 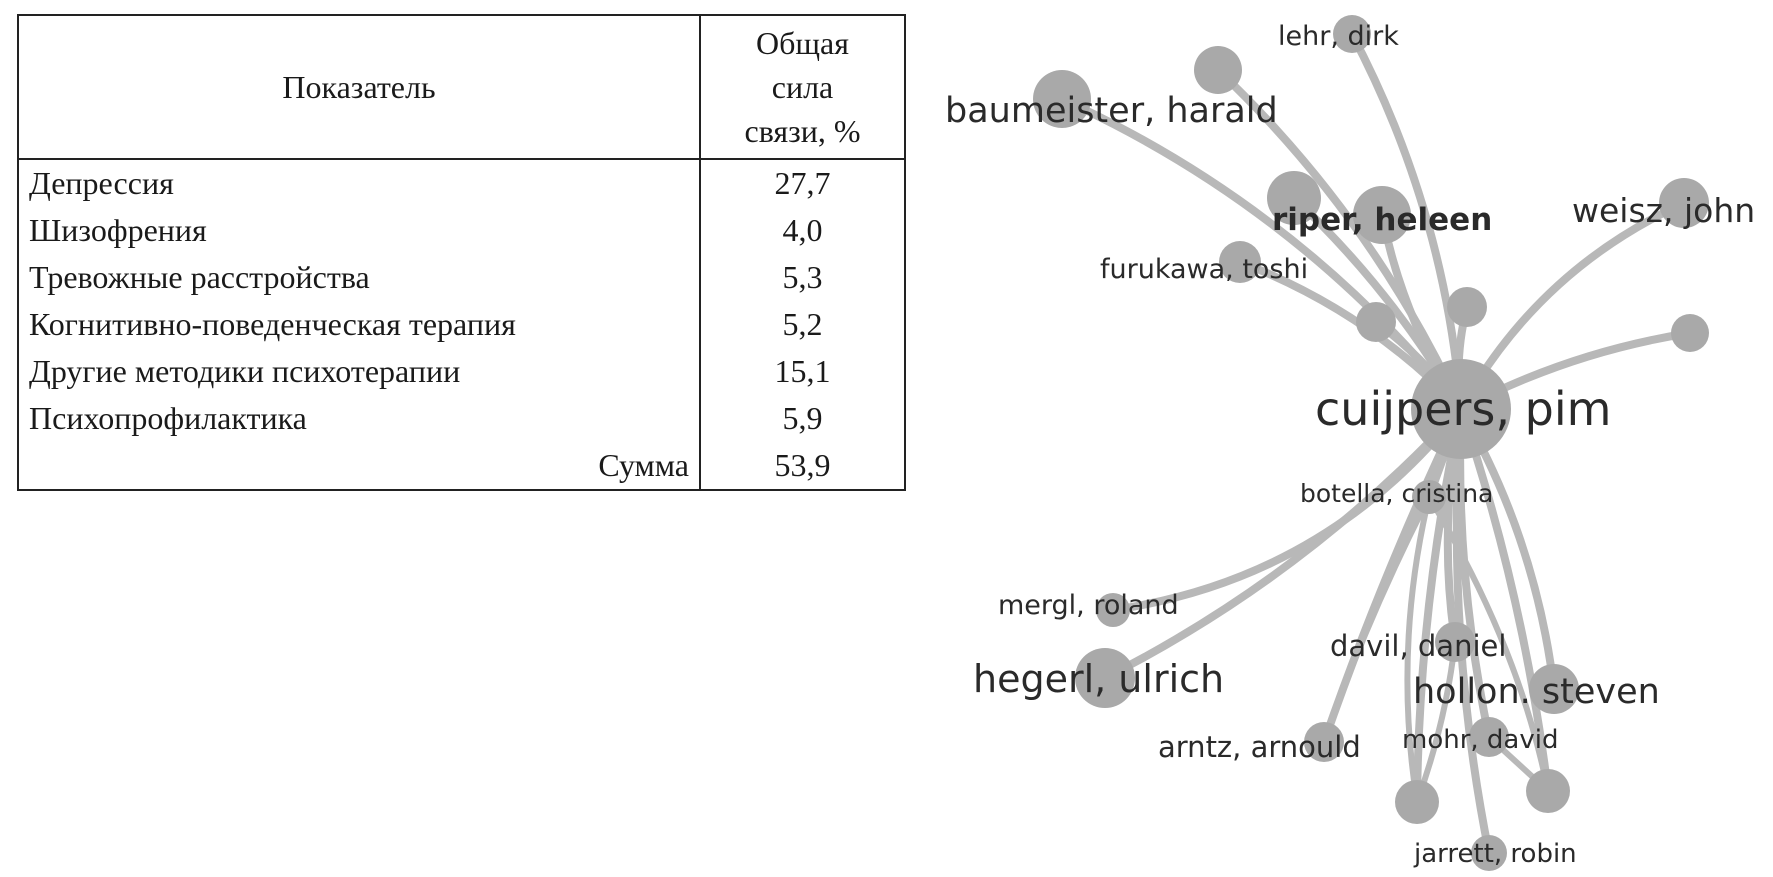 What do you see at coordinates (802, 371) in the screenshot?
I see `row-value: 15,1` at bounding box center [802, 371].